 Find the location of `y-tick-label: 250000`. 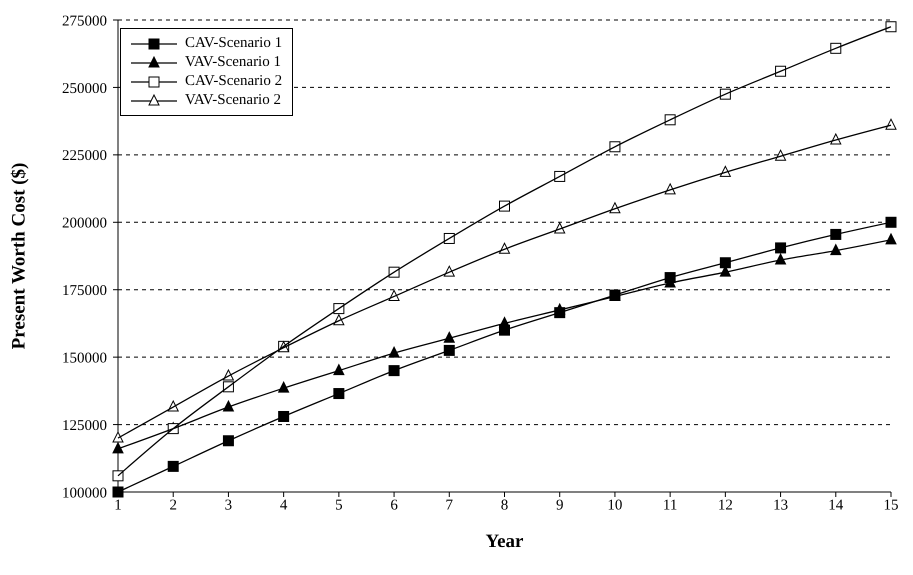

y-tick-label: 250000 is located at coordinates (84, 88).